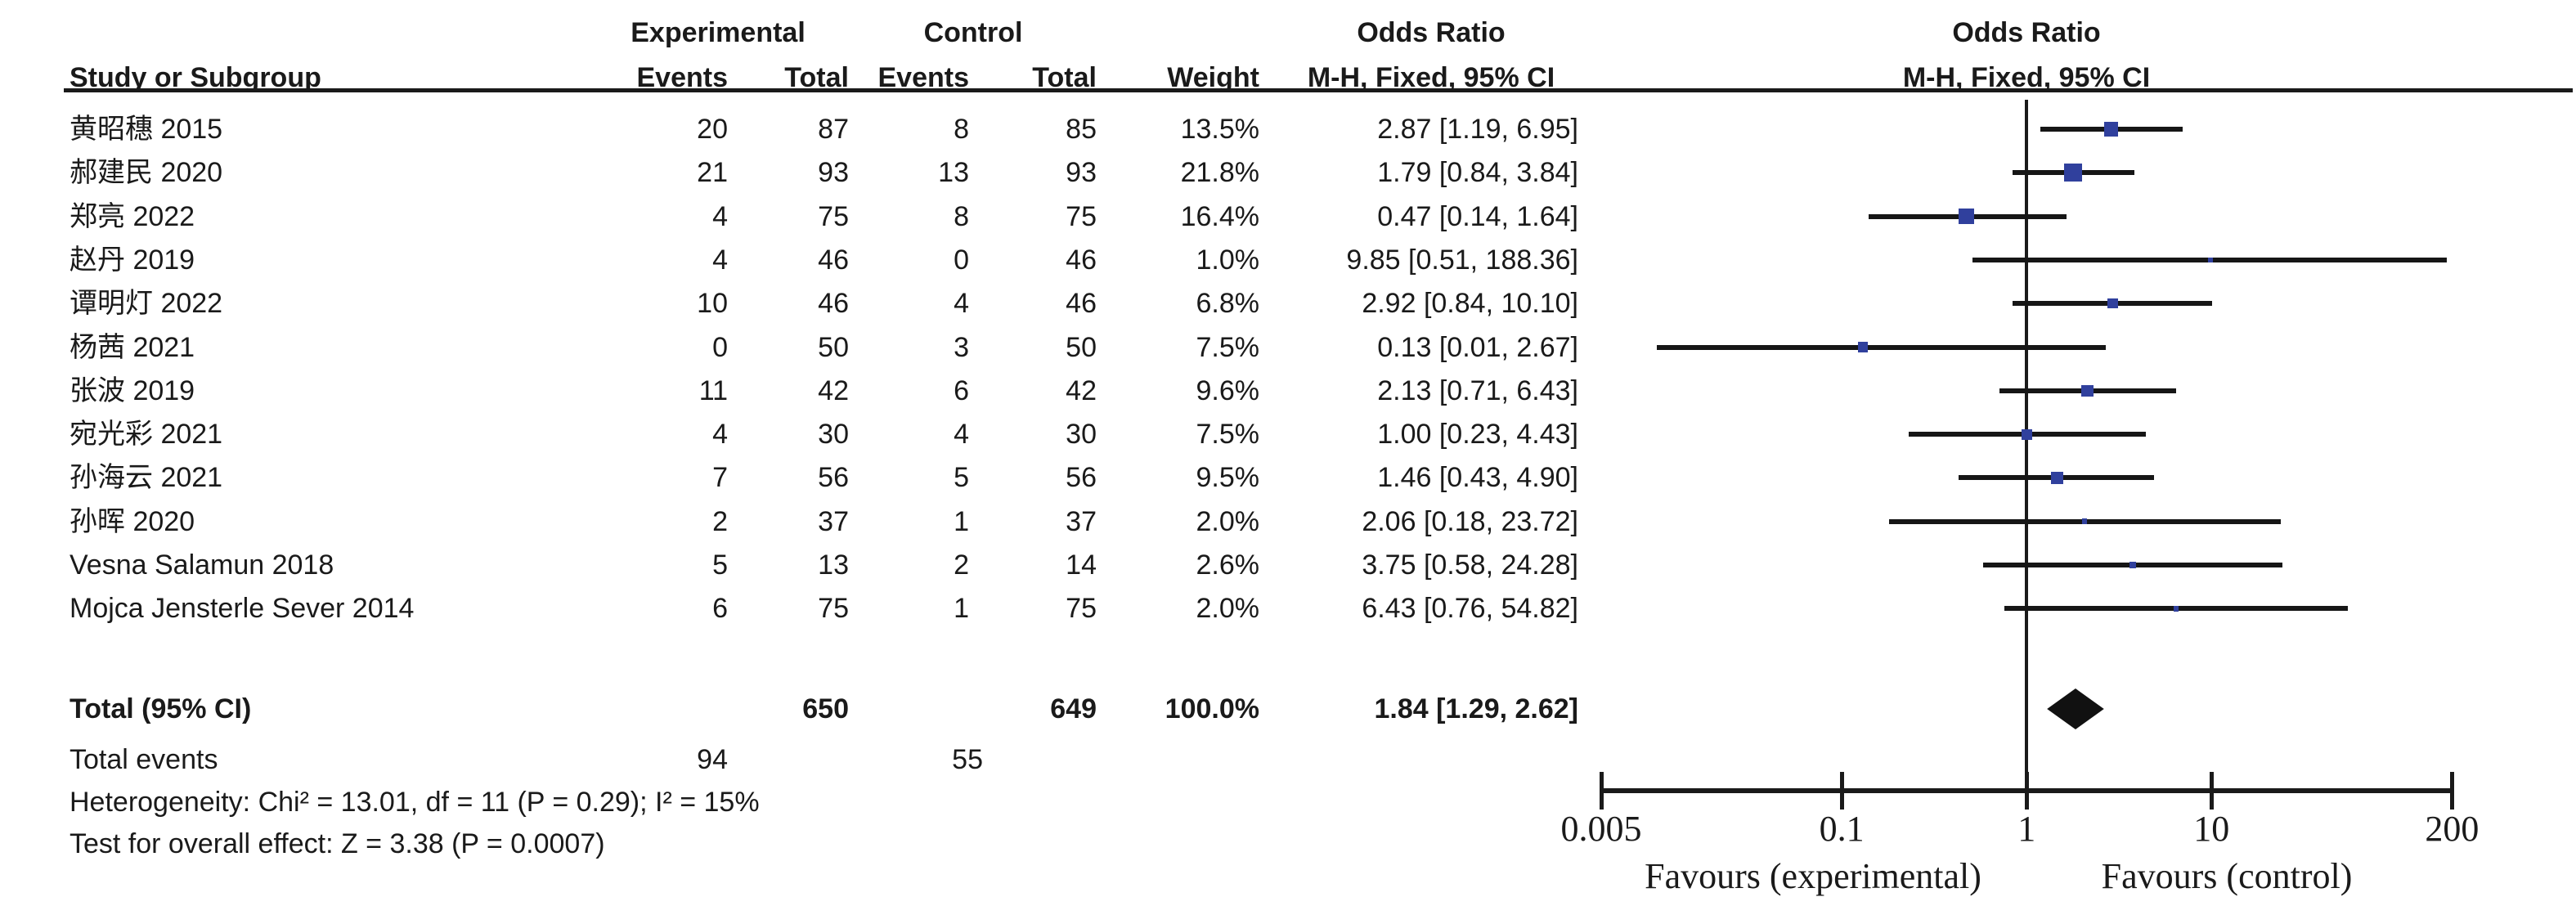 The width and height of the screenshot is (2576, 906). I want to click on column-header-total-control: Total, so click(1065, 77).